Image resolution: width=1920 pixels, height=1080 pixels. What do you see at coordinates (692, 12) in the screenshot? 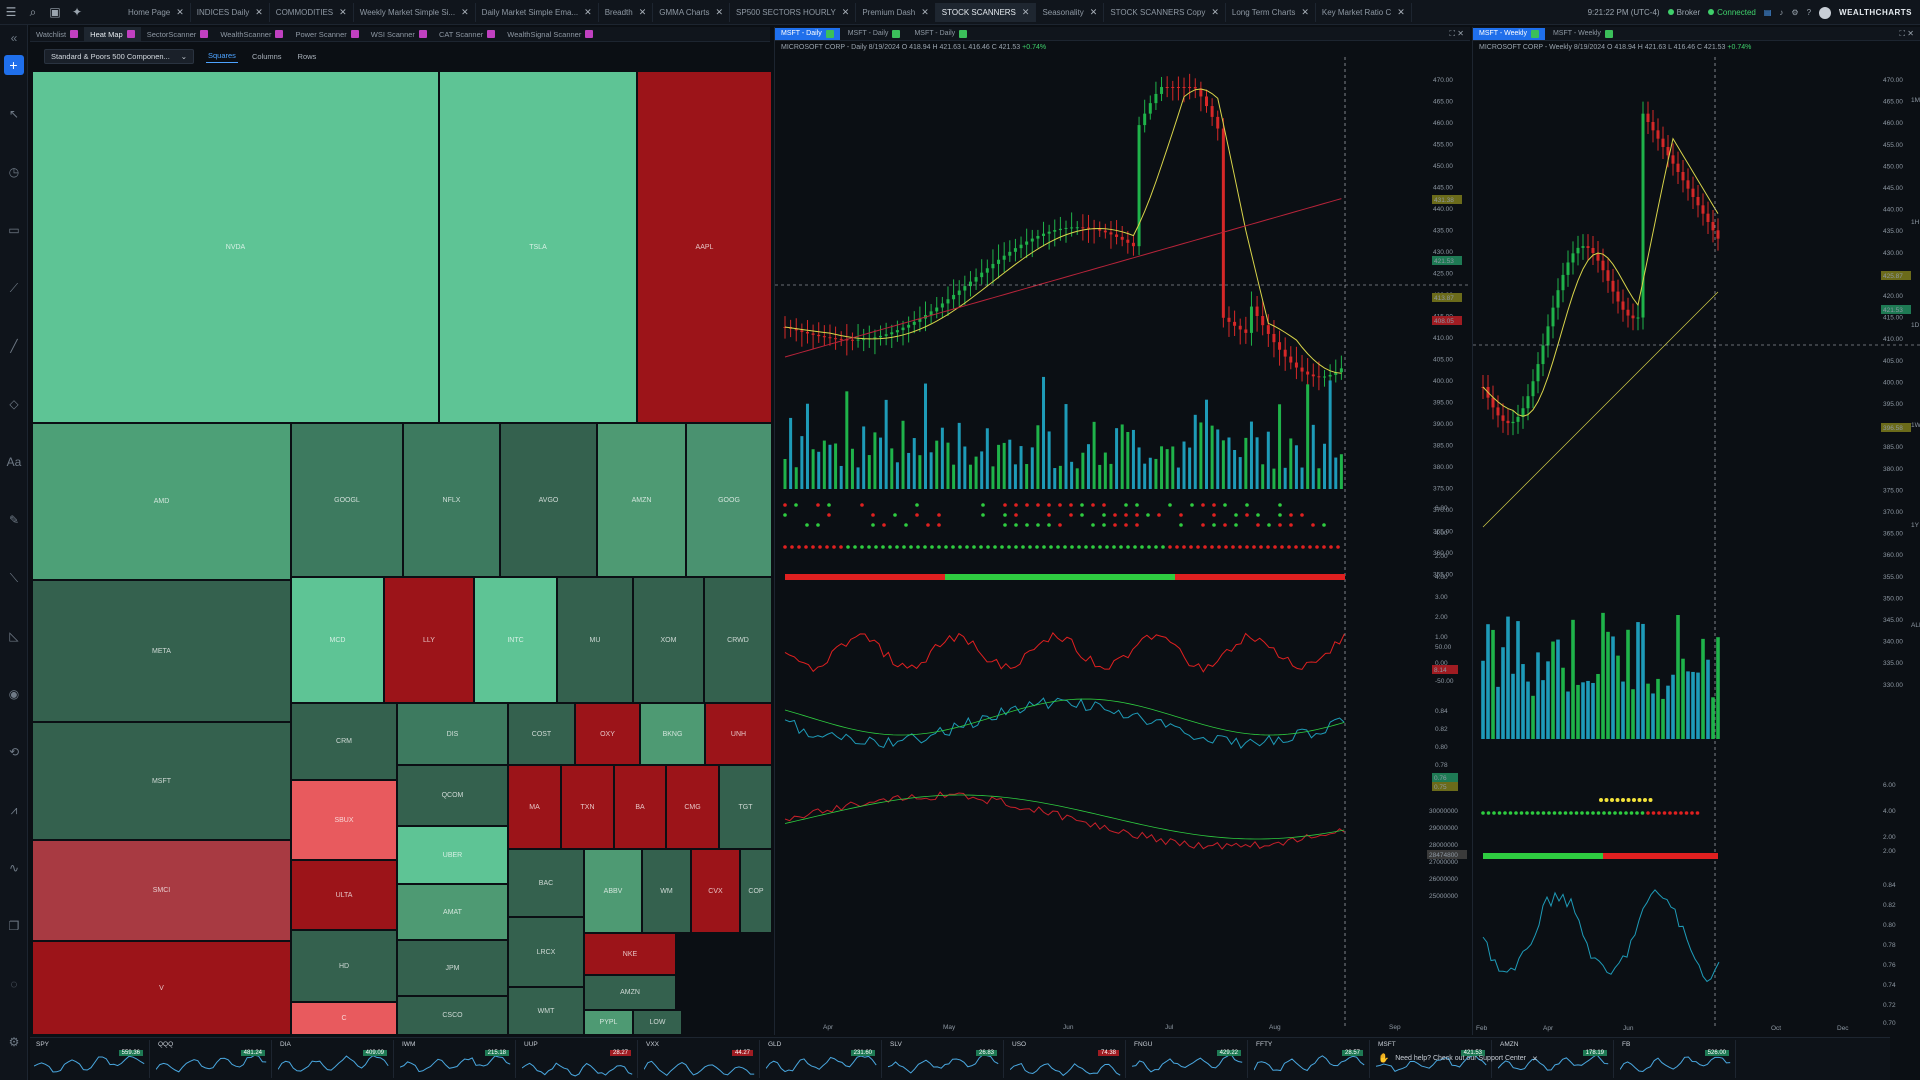
I see `workspace-tab: GMMA Charts ✕` at bounding box center [692, 12].